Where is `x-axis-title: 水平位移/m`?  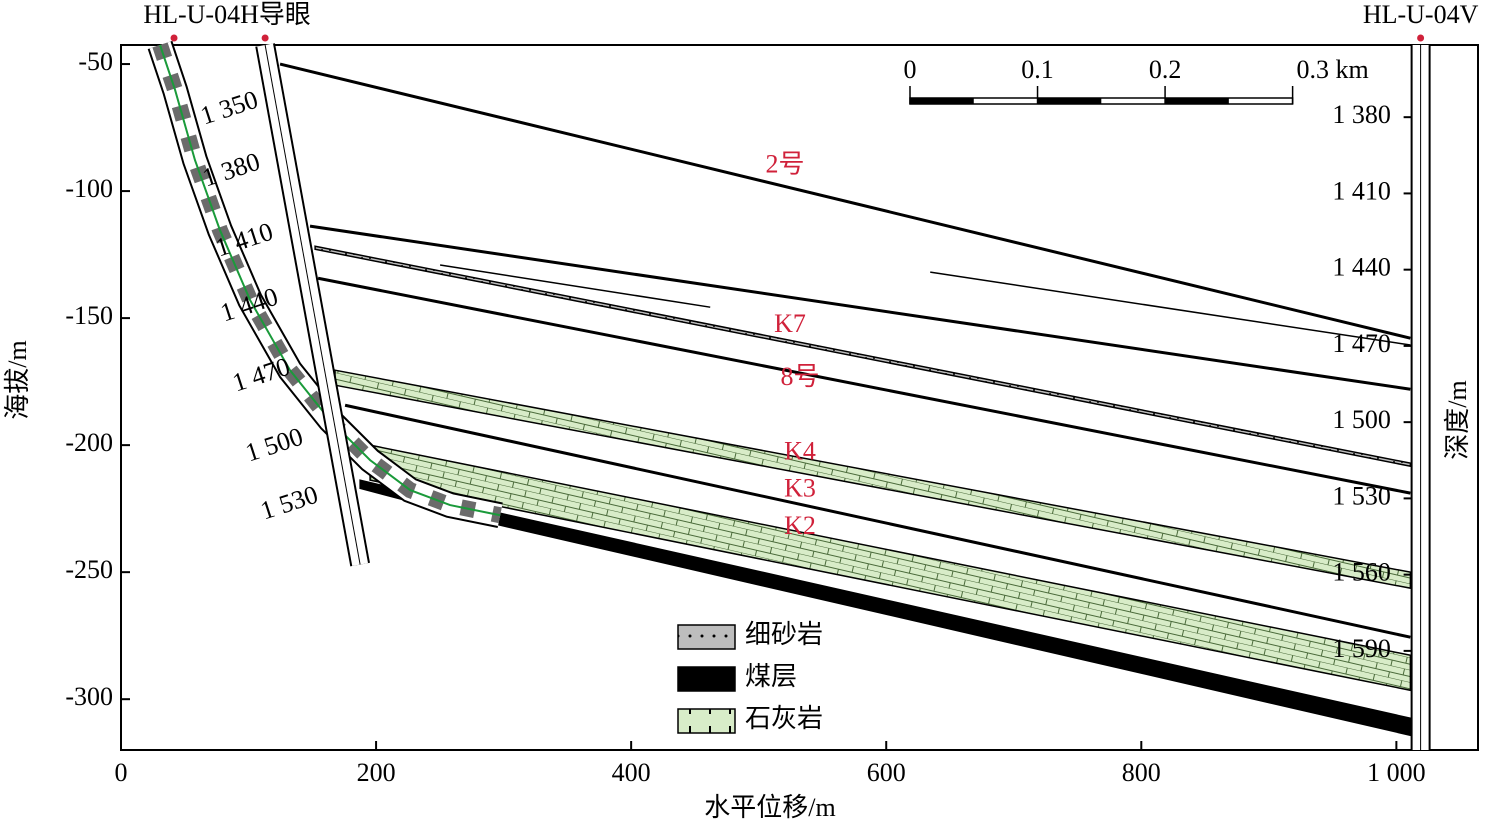
x-axis-title: 水平位移/m is located at coordinates (769, 807).